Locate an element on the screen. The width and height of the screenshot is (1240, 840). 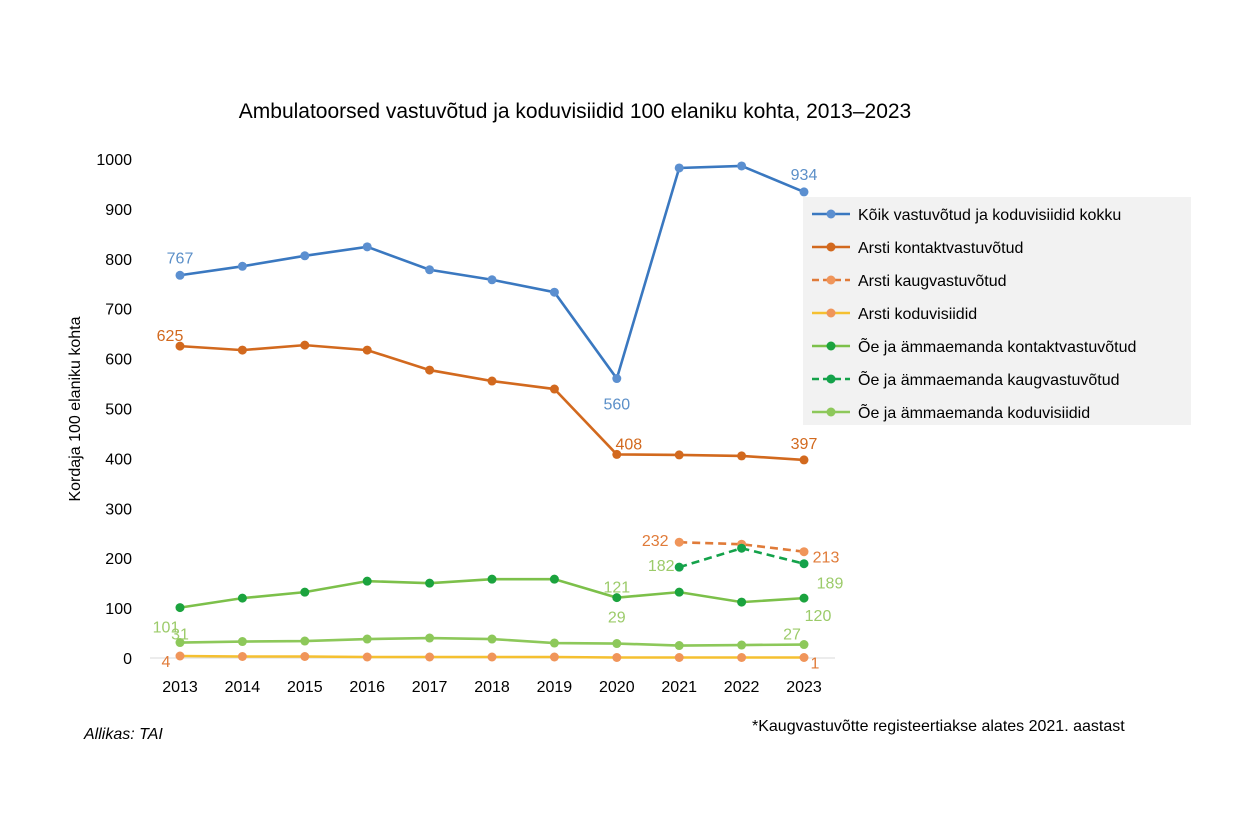
data-label: 101 is located at coordinates (166, 628).